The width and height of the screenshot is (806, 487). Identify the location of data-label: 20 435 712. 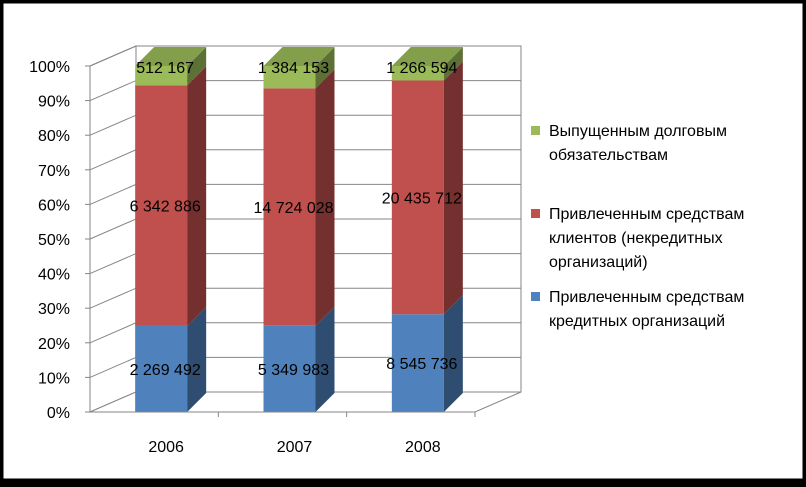
(422, 198).